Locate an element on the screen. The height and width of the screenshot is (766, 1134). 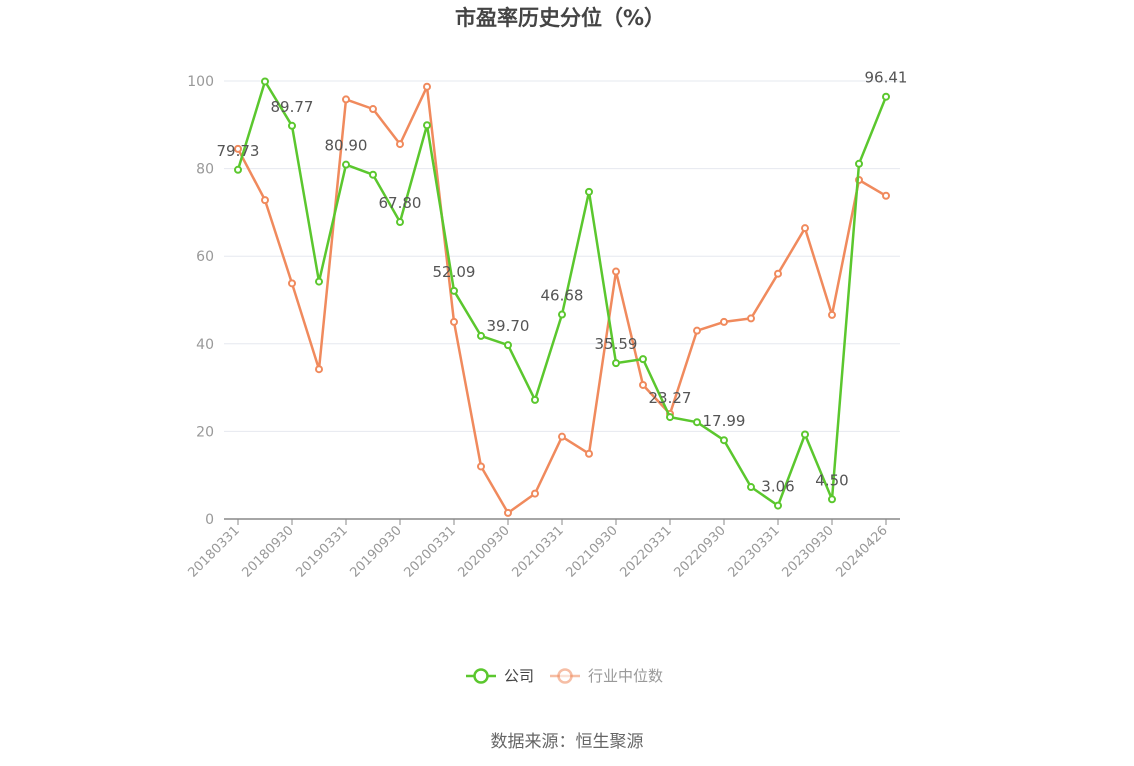
x-tick-label: 20210331 is located at coordinates (537, 551).